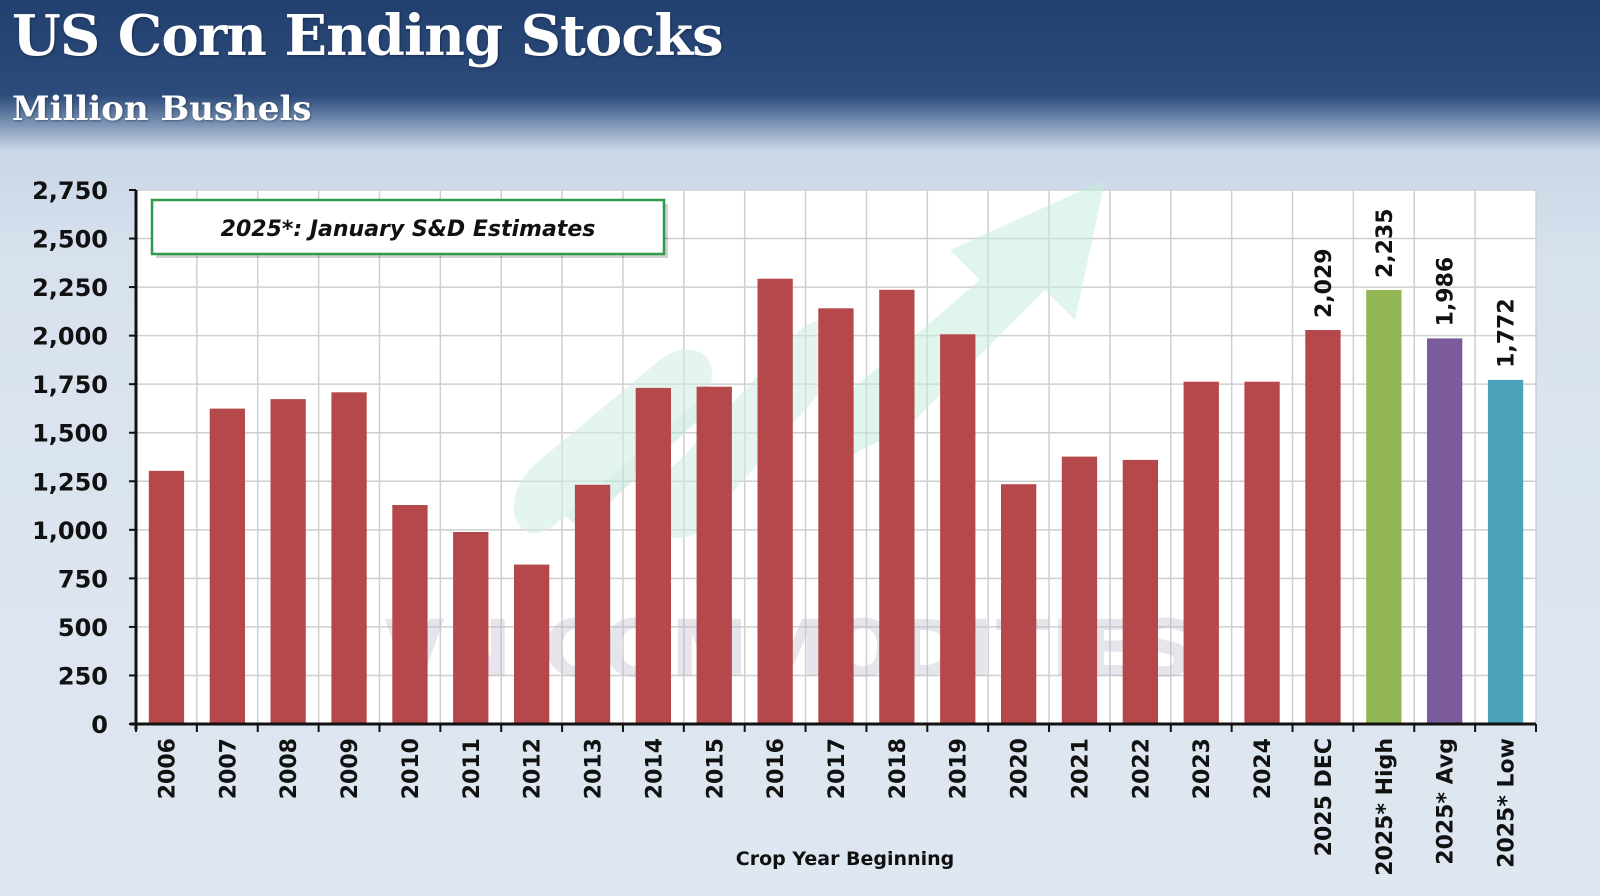 The image size is (1600, 896). Describe the element at coordinates (1385, 243) in the screenshot. I see `data-label: 2,235` at that location.